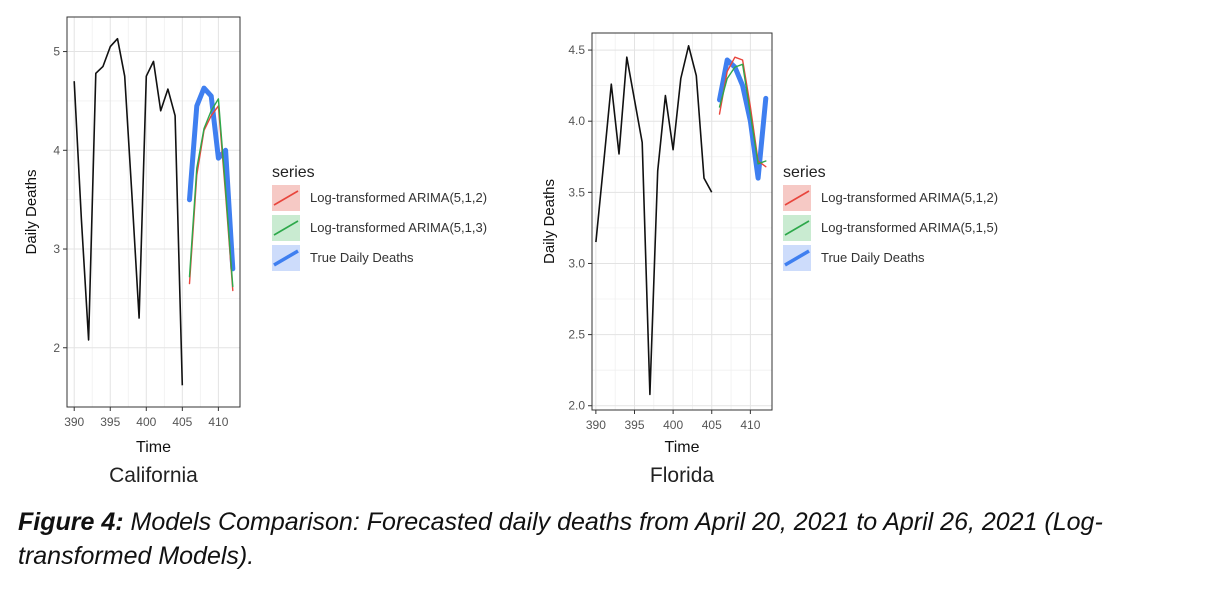 Image resolution: width=1228 pixels, height=610 pixels. What do you see at coordinates (682, 475) in the screenshot?
I see `chart-title: Florida` at bounding box center [682, 475].